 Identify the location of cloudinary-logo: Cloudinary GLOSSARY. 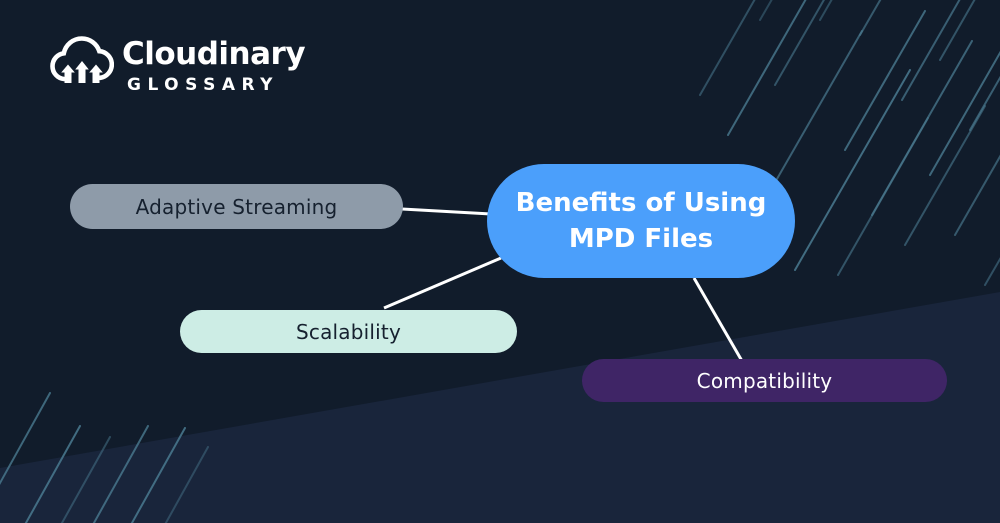
(178, 64).